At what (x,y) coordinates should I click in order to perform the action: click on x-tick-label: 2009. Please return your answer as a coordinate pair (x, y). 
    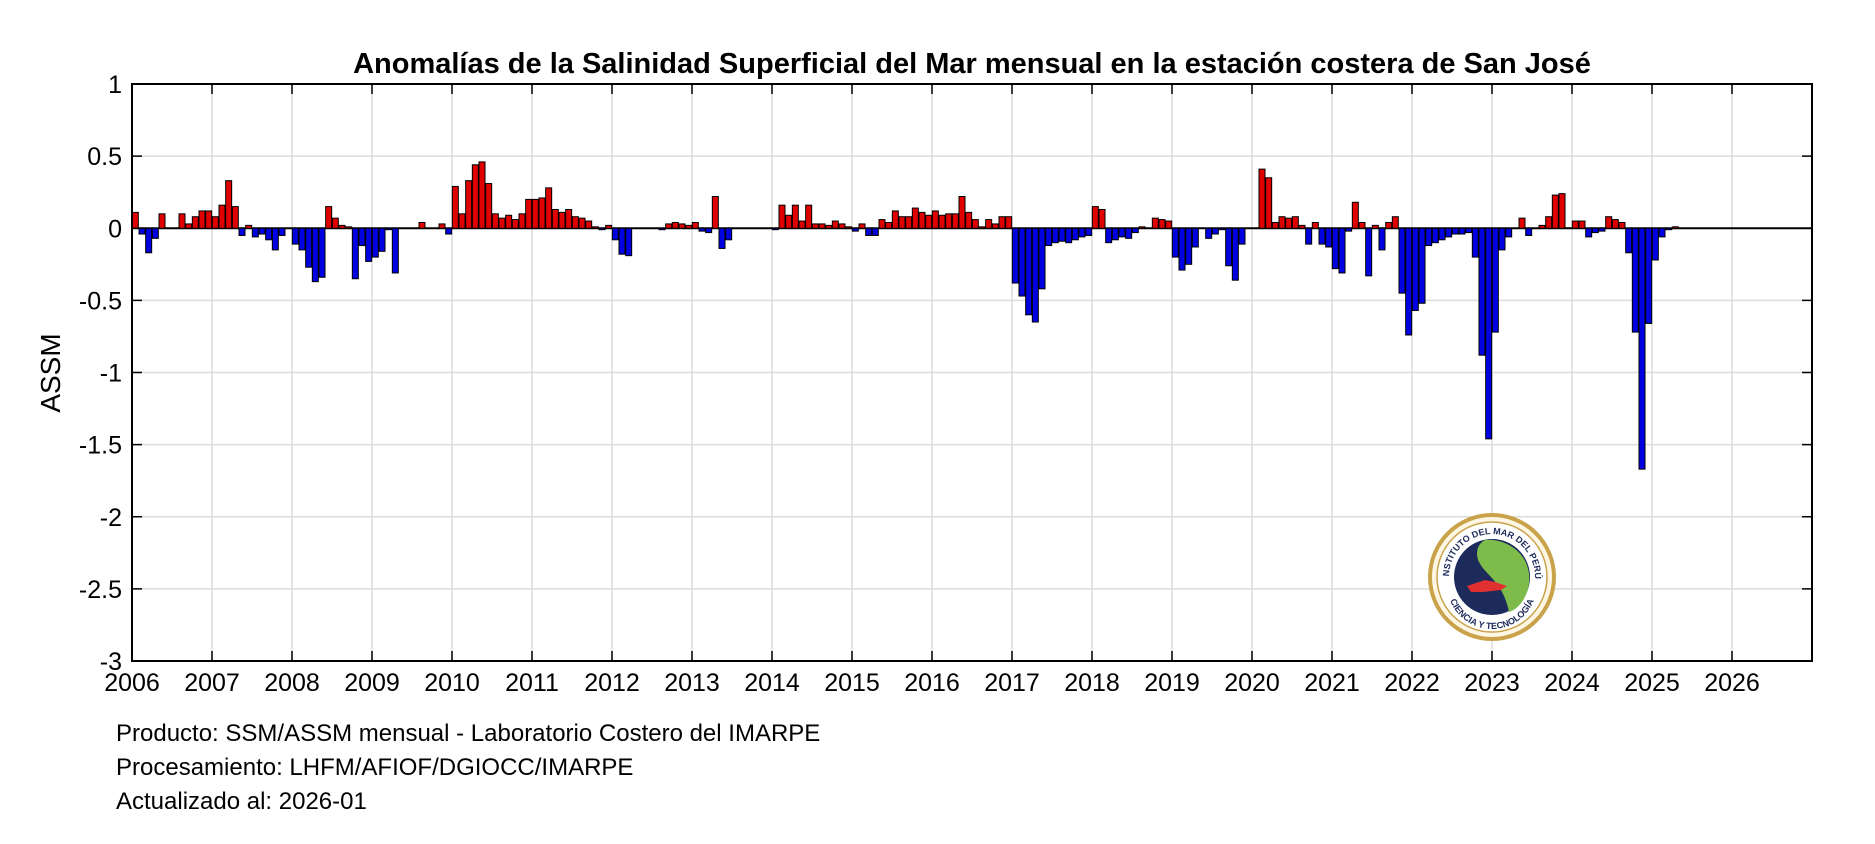
    Looking at the image, I should click on (372, 683).